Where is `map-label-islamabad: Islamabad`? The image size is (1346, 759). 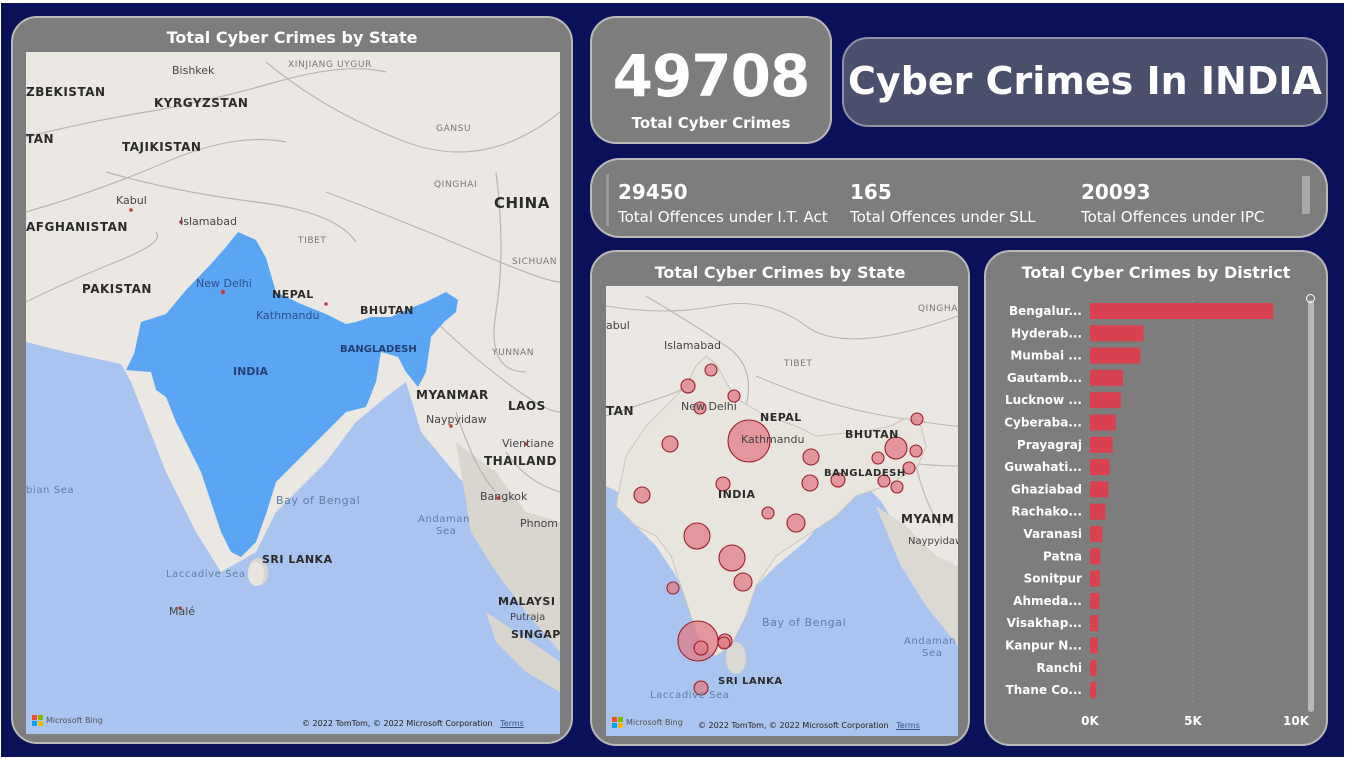
map-label-islamabad: Islamabad is located at coordinates (208, 221).